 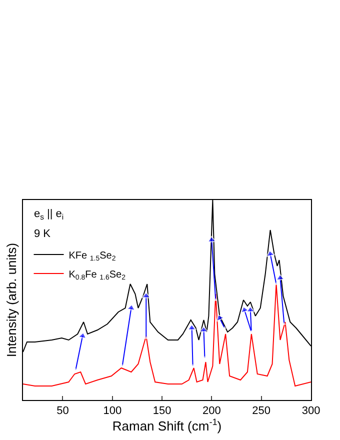 I want to click on y-axis-title: Intensity (arb. units), so click(x=11, y=300).